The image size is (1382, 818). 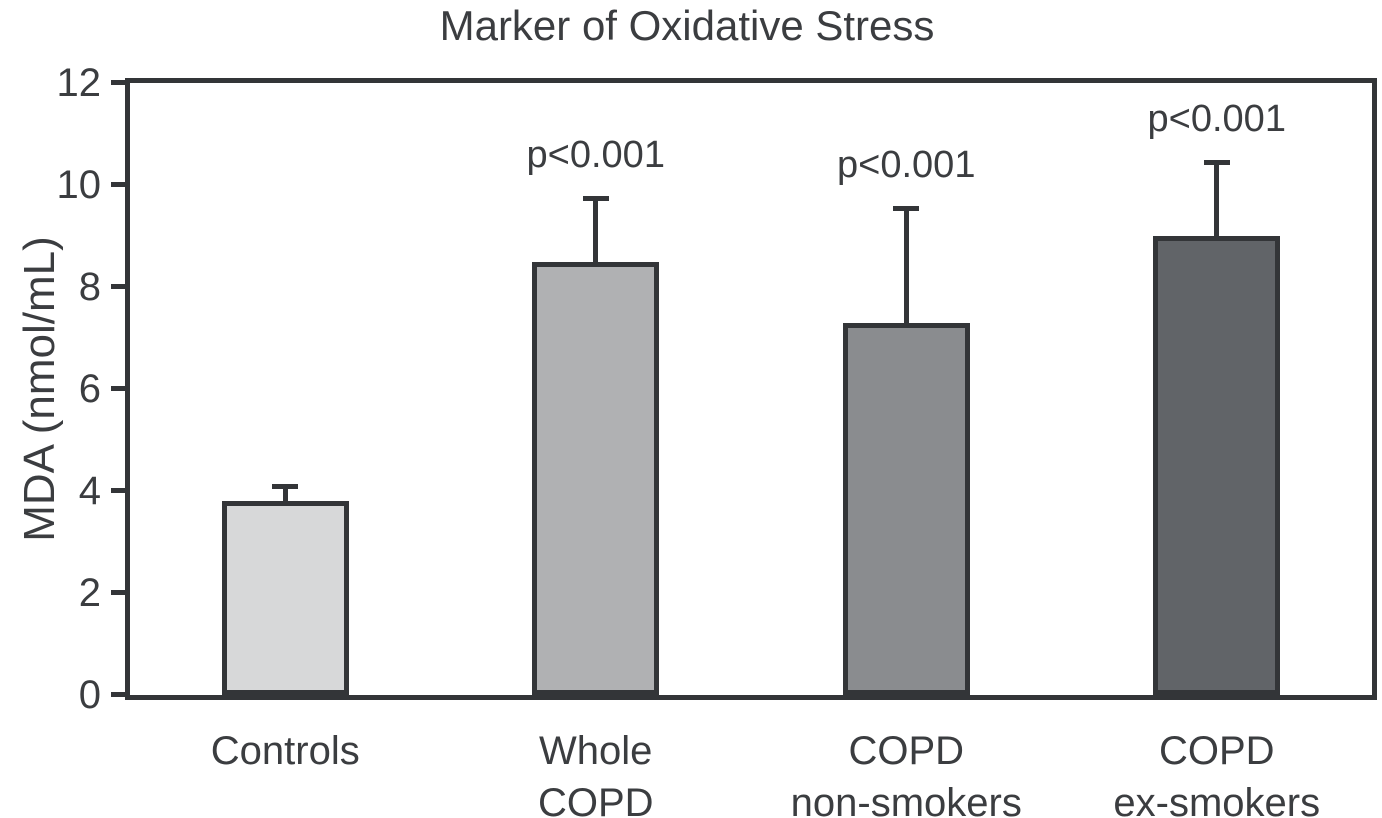 I want to click on y-tick-label: 6, so click(x=89, y=389).